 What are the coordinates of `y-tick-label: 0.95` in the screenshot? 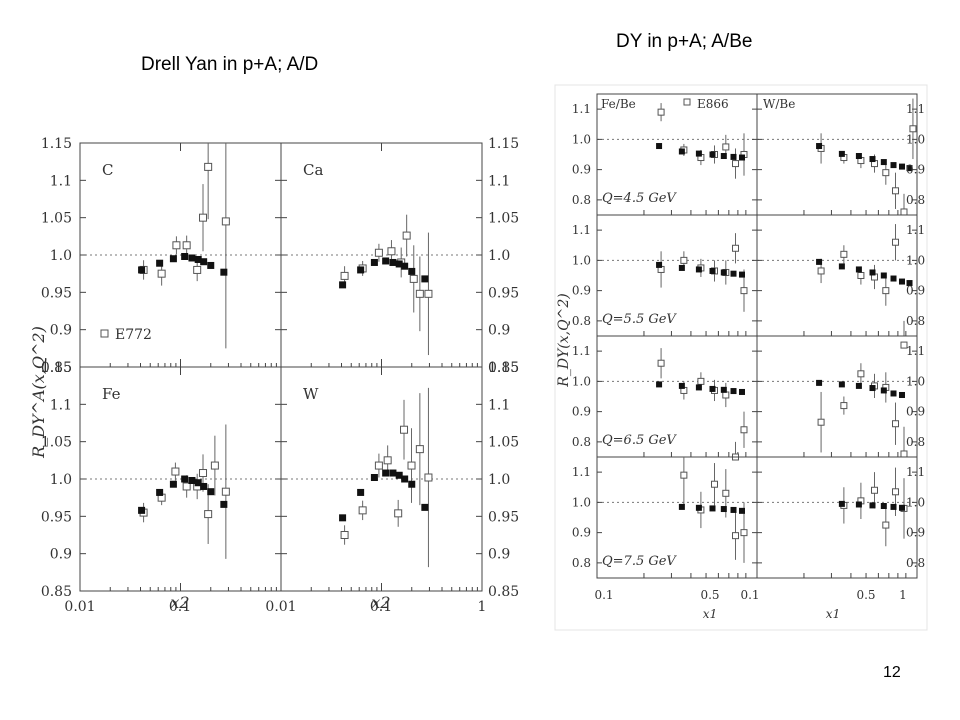 It's located at (56, 293).